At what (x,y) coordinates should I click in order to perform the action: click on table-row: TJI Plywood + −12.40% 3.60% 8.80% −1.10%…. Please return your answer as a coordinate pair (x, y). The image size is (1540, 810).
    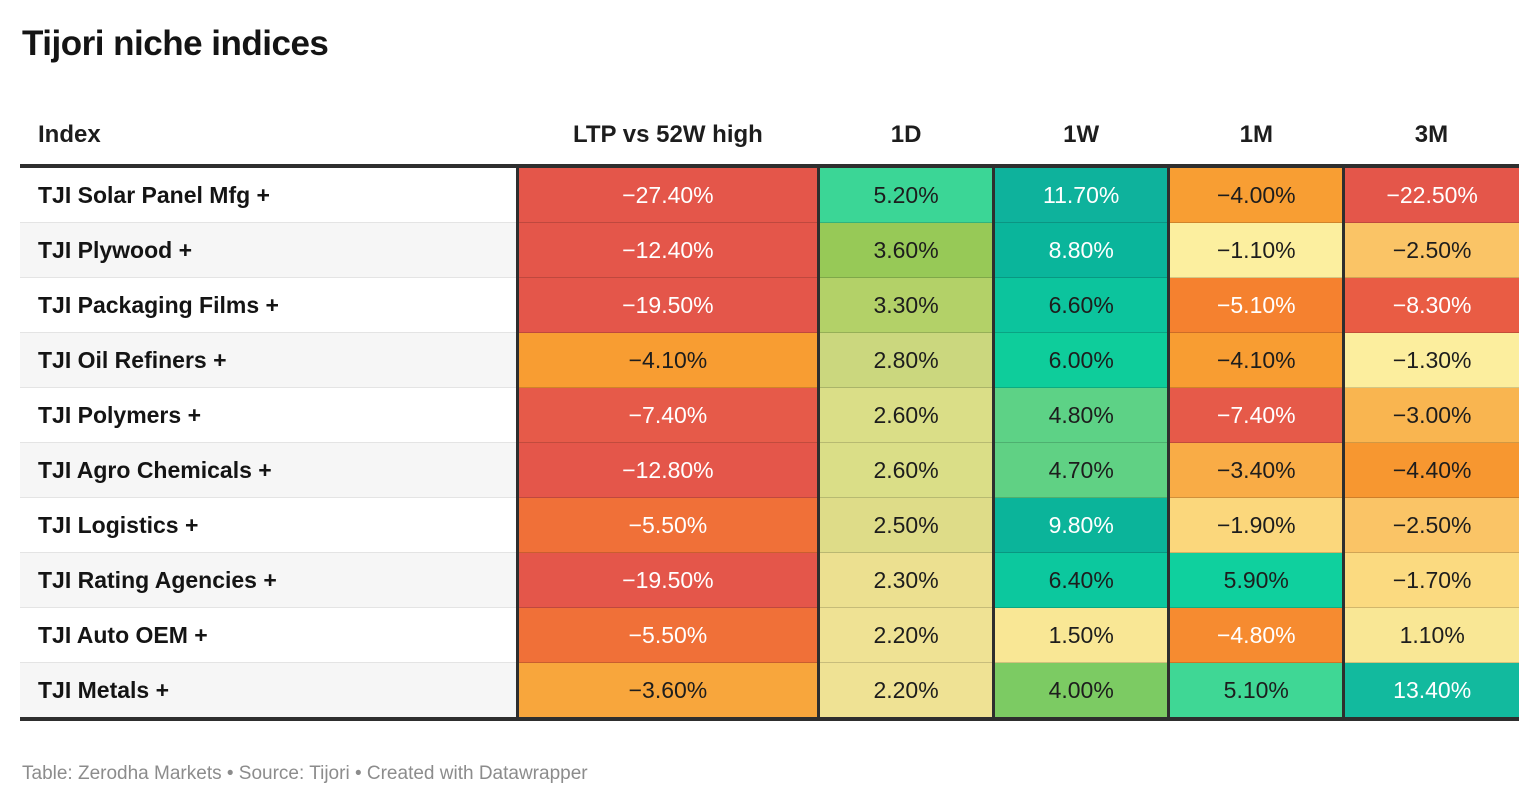
    Looking at the image, I should click on (769, 250).